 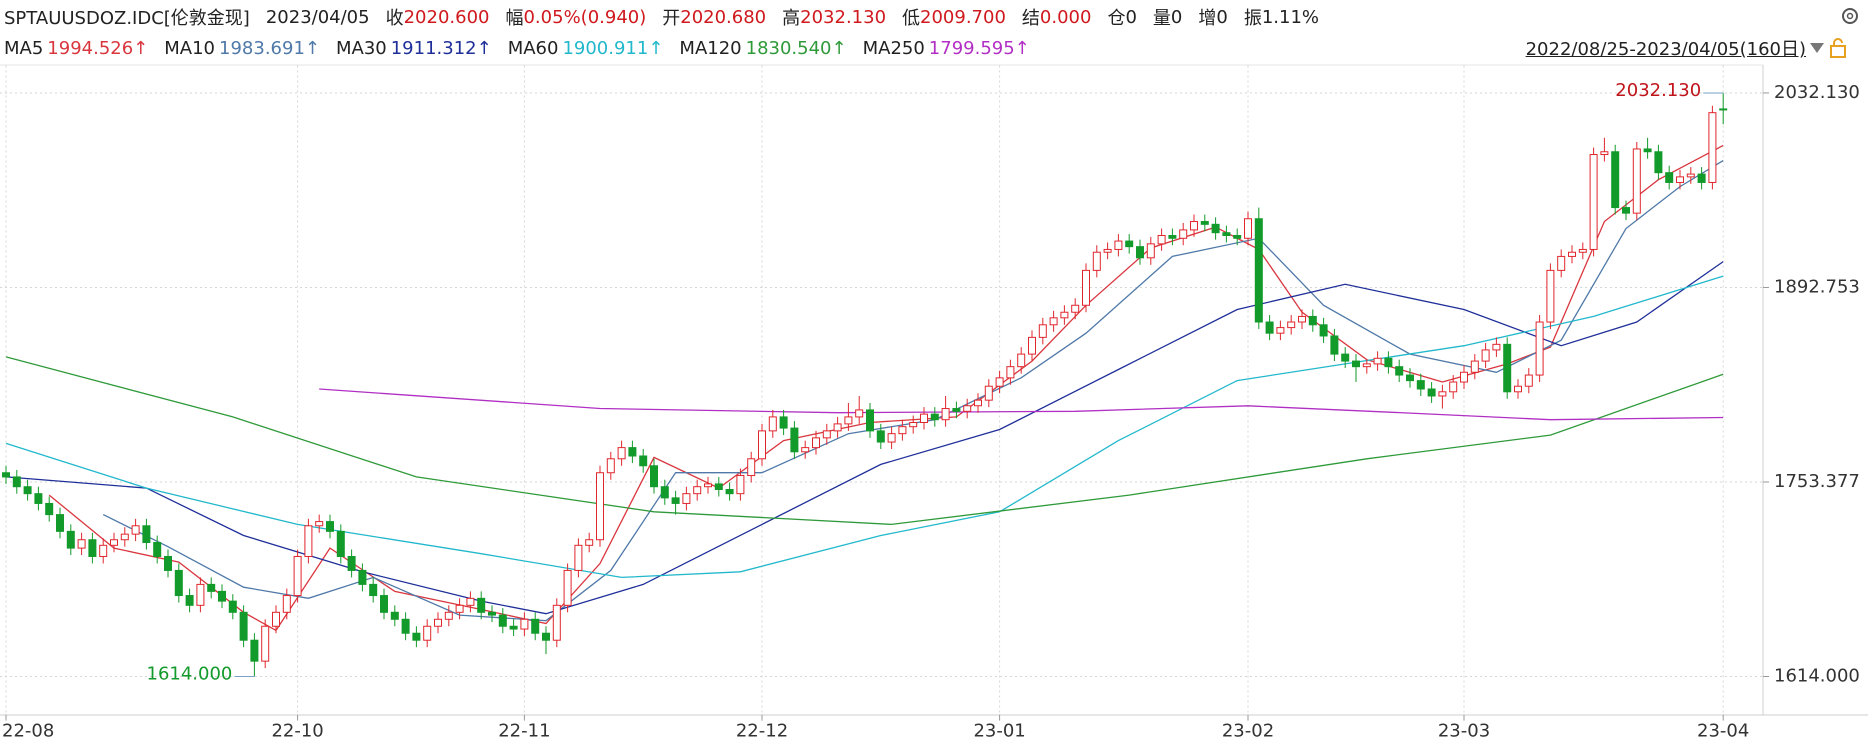 What do you see at coordinates (1252, 18) in the screenshot?
I see `field-label: 振` at bounding box center [1252, 18].